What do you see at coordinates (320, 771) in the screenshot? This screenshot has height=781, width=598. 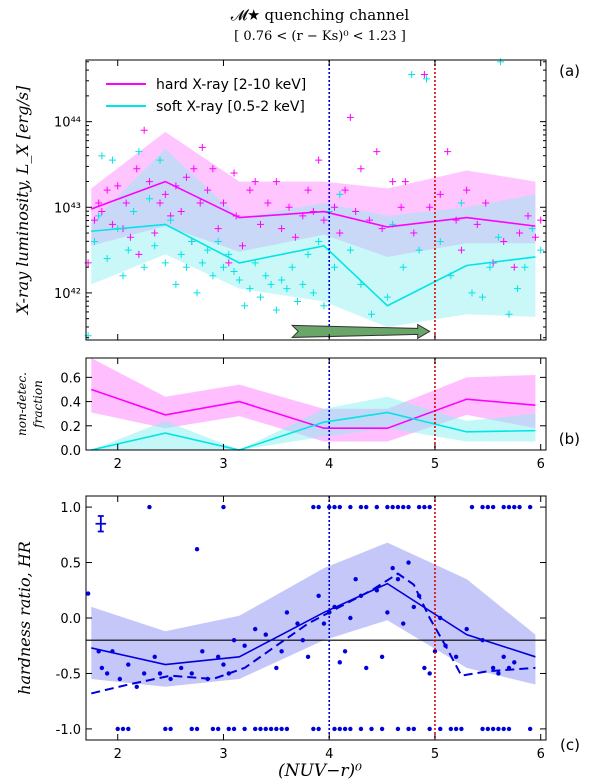 I see `x-axis-label: (NUV−r)⁰` at bounding box center [320, 771].